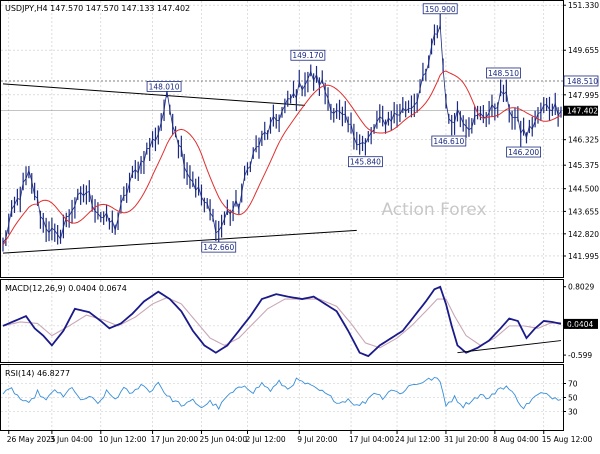 The height and width of the screenshot is (454, 600). I want to click on macd-y-tick-label: 0.8029, so click(581, 287).